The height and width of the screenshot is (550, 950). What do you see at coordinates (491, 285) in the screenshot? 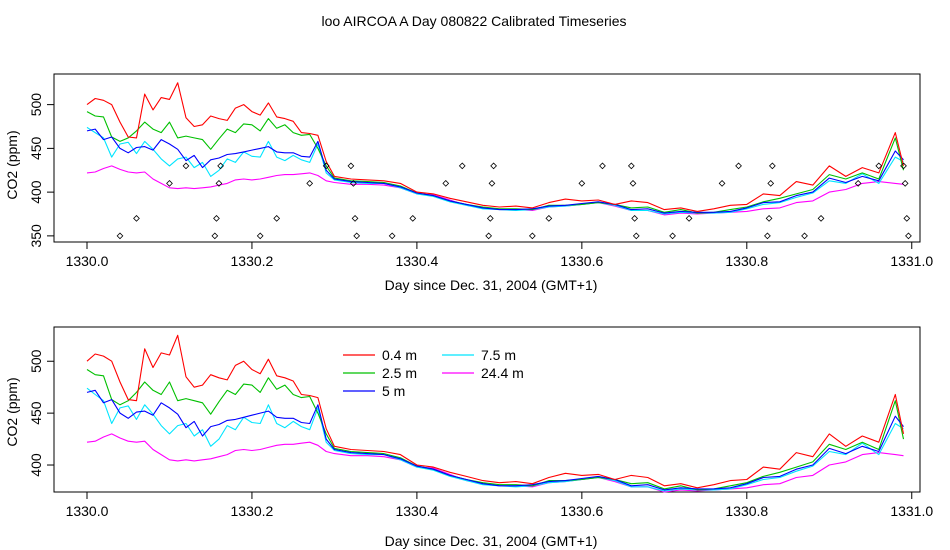
I see `top-x-axis-label: Day since Dec. 31, 2004 (GMT+1)` at bounding box center [491, 285].